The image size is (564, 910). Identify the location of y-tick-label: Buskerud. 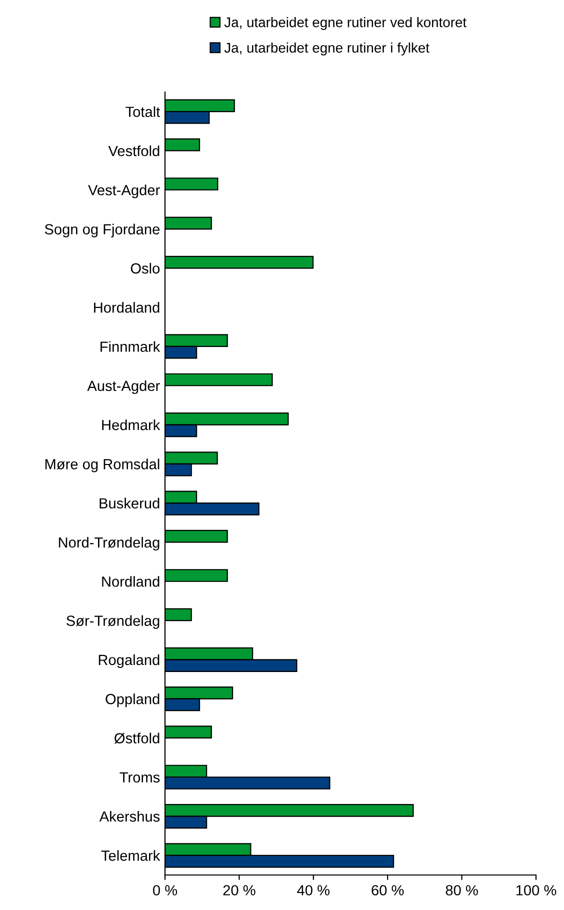
(130, 503).